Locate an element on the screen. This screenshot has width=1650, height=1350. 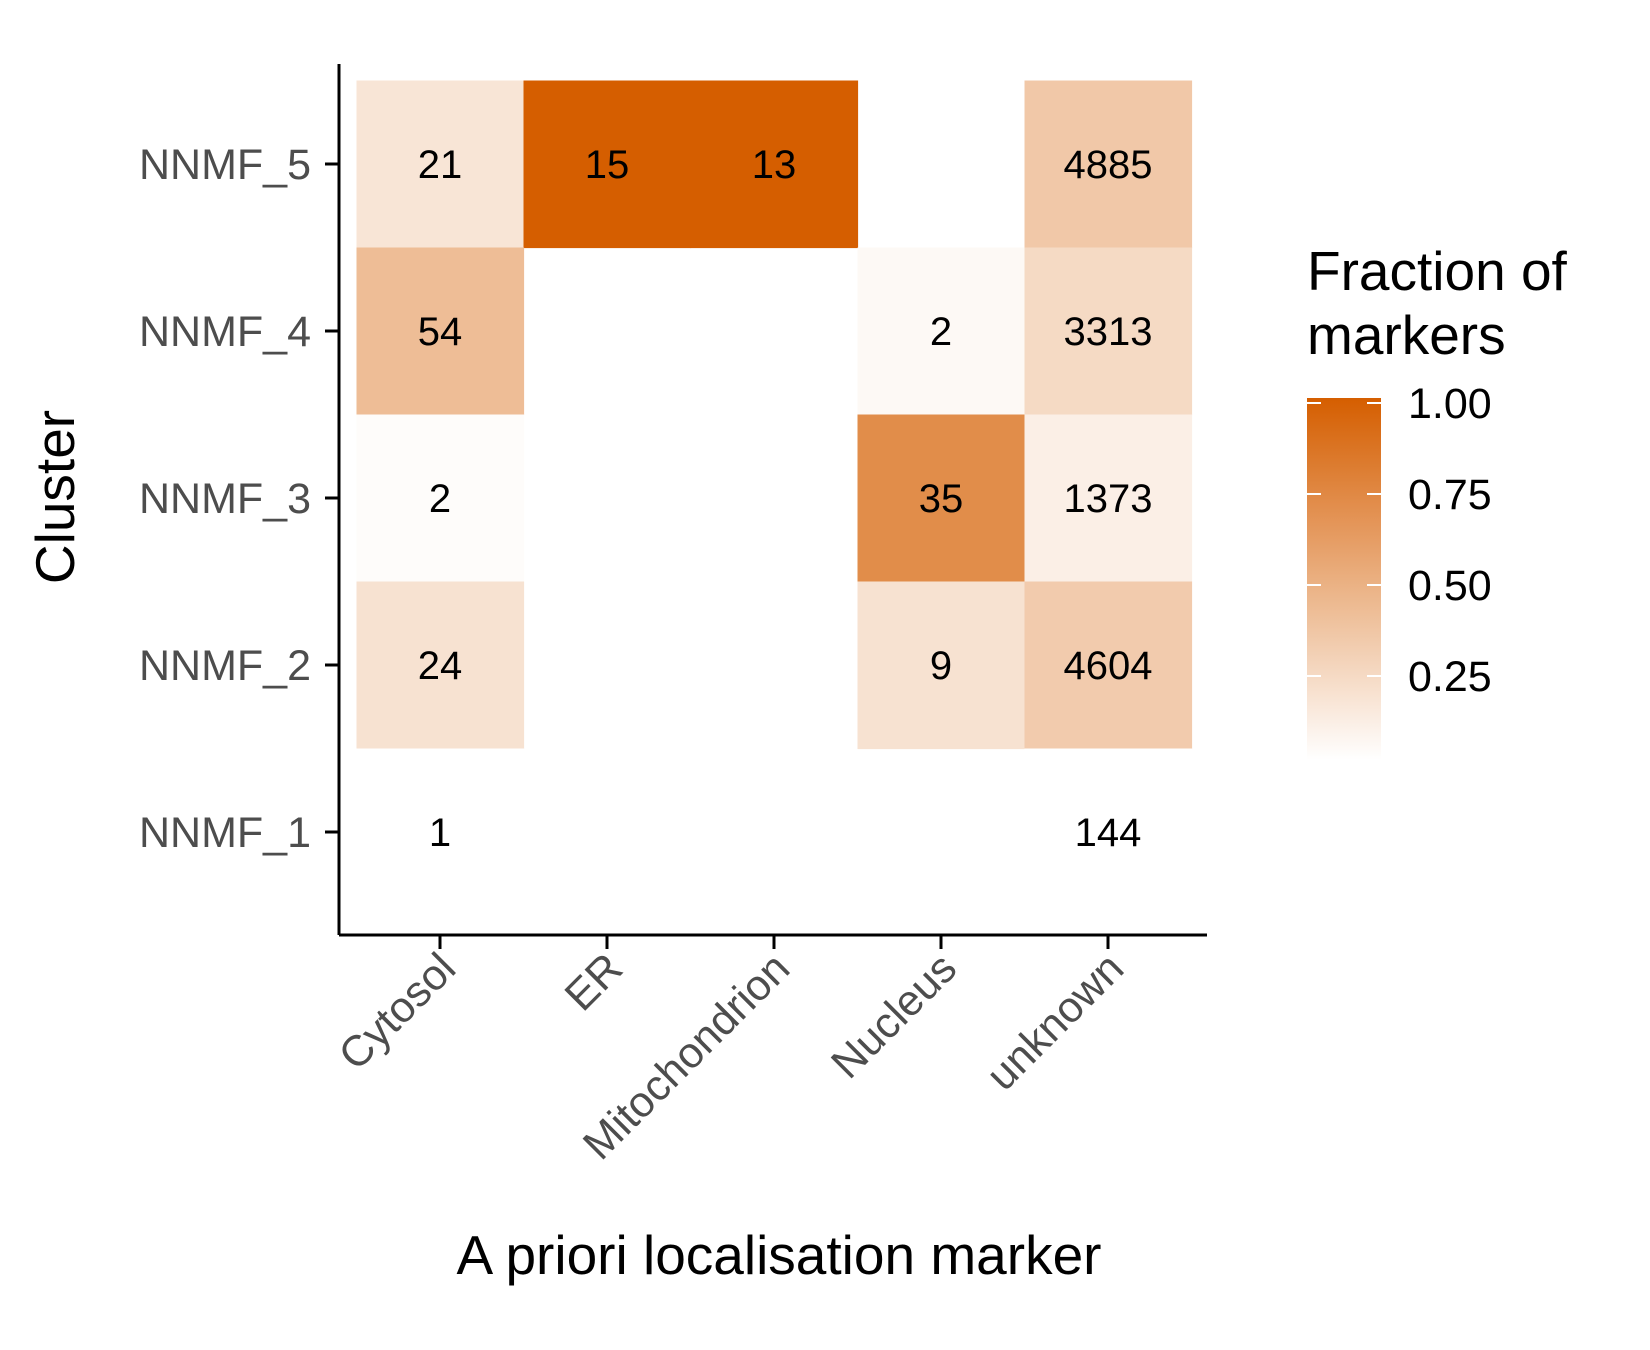
legend-tick-label: 1.00 is located at coordinates (1450, 404).